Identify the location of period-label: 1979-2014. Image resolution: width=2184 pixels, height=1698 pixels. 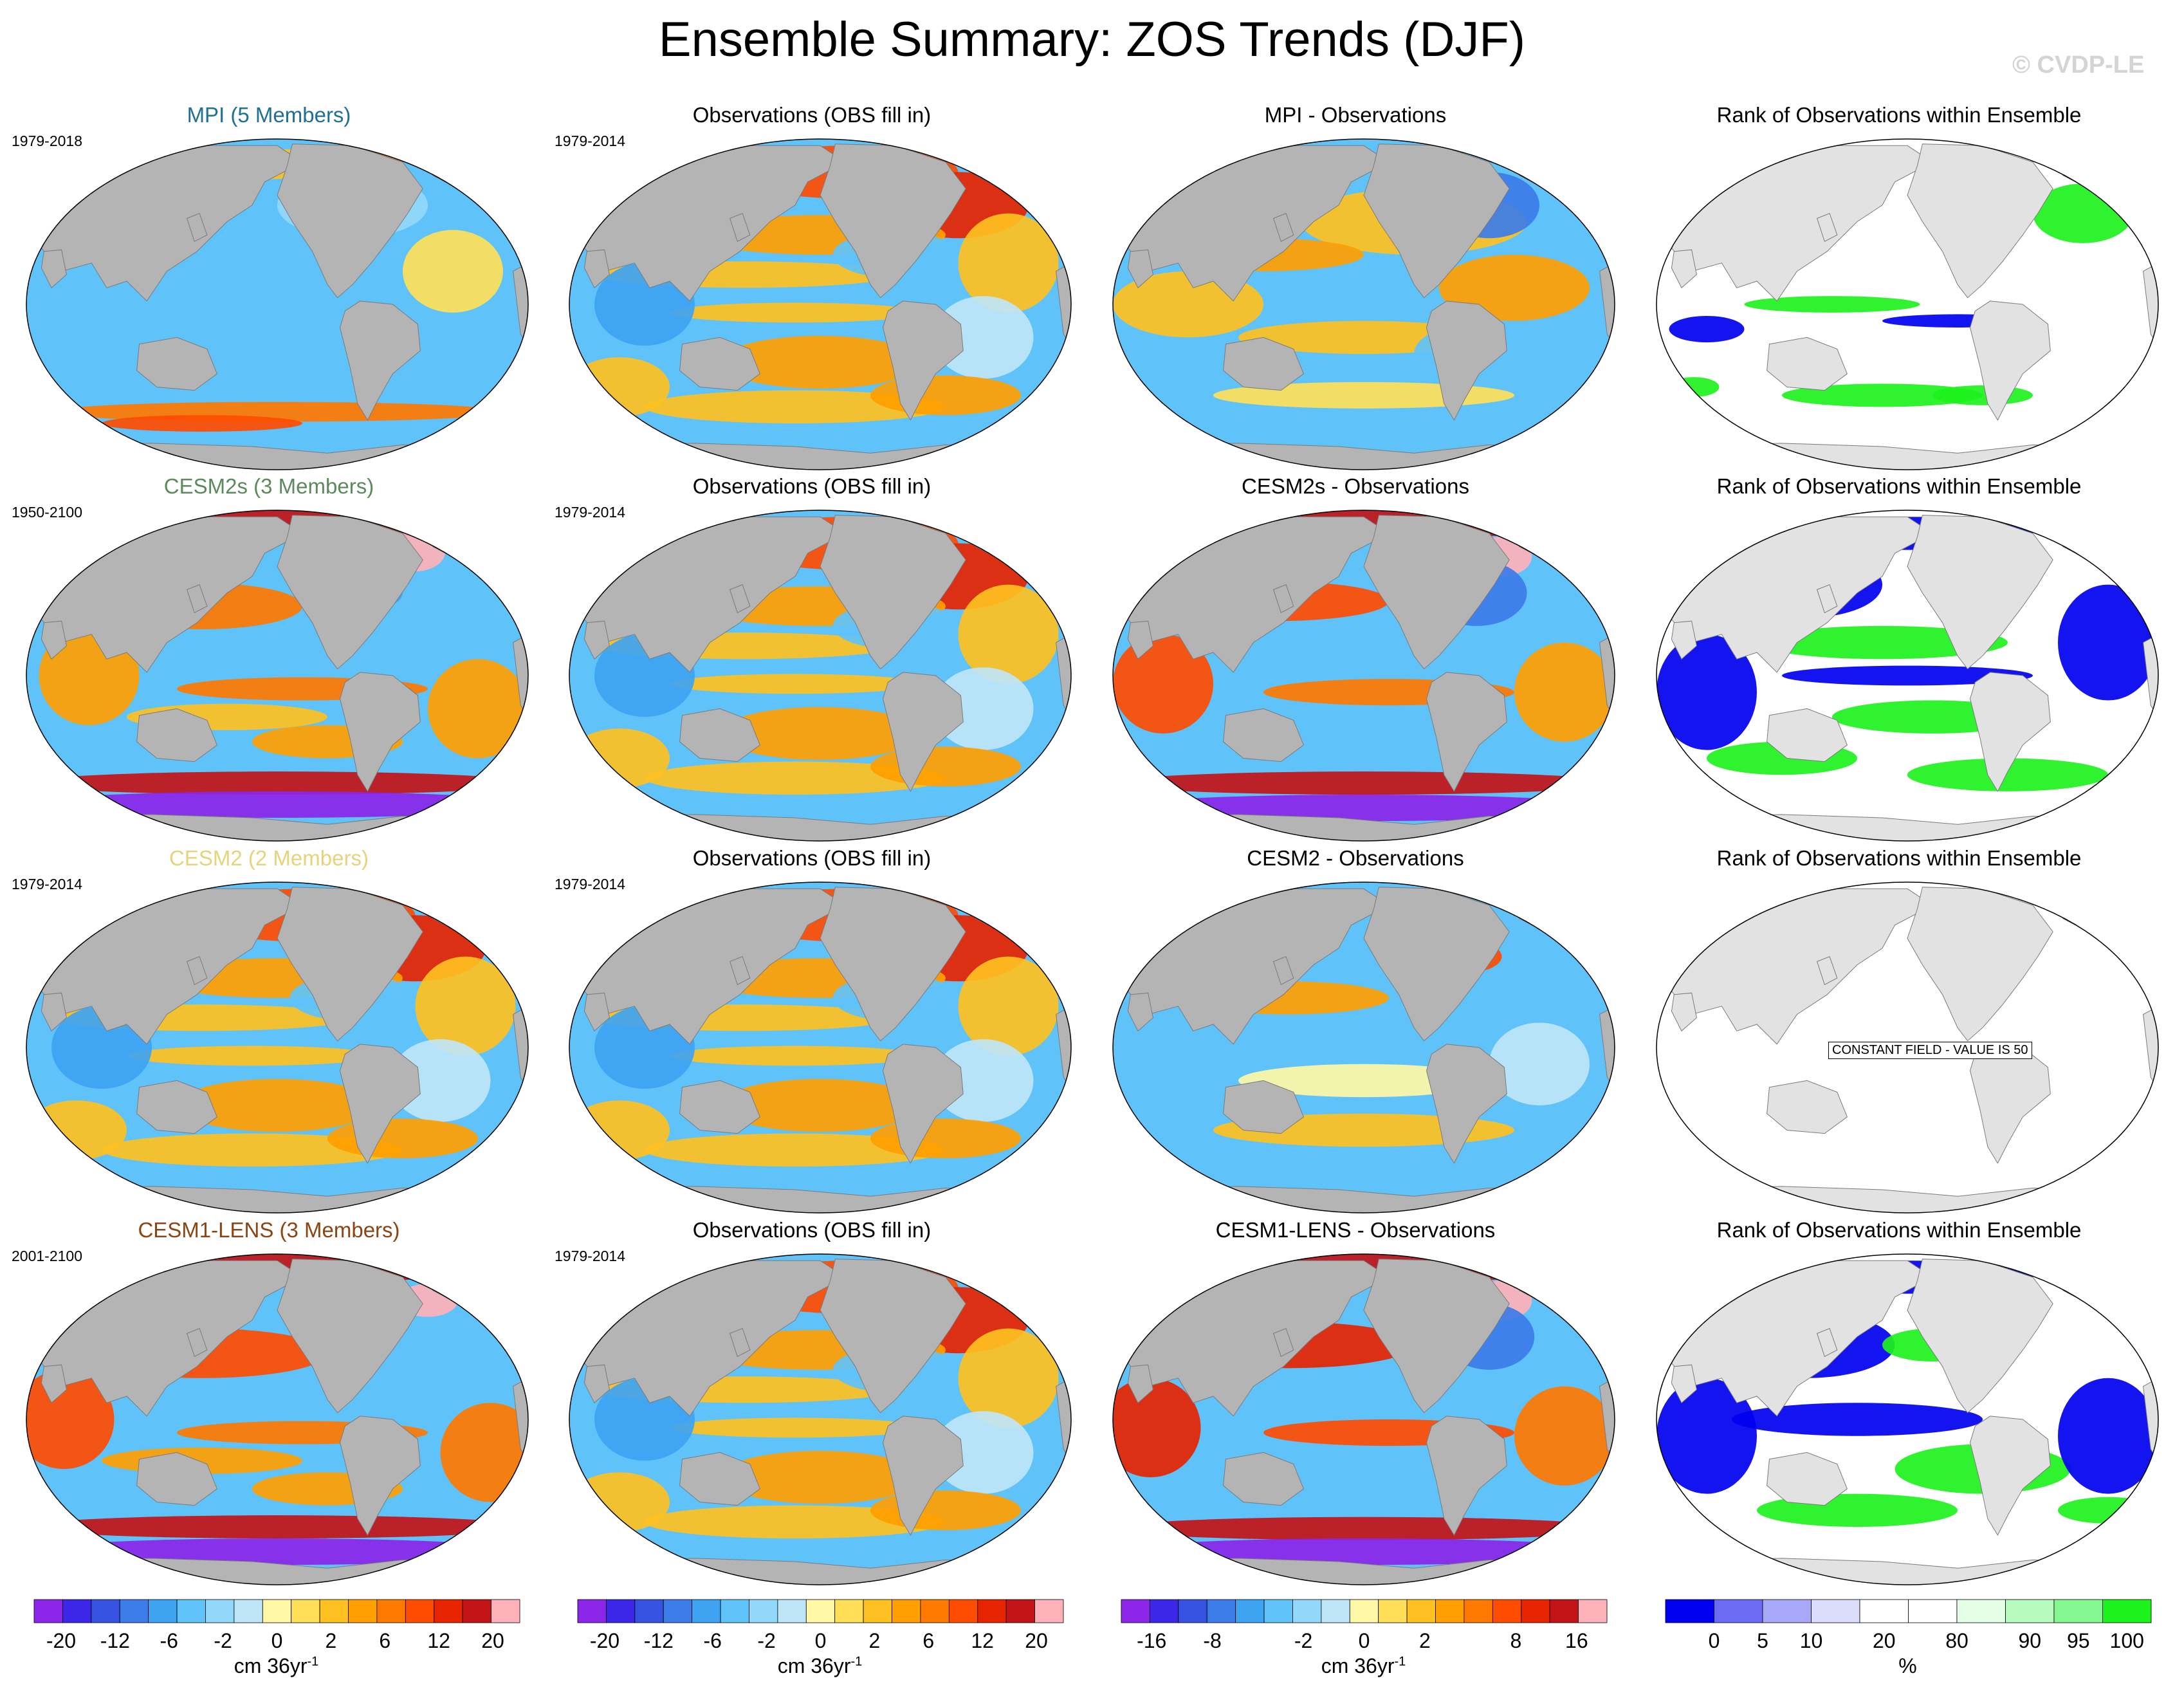
(47, 884).